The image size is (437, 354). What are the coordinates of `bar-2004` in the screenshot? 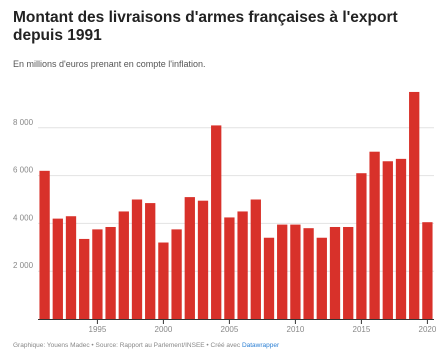 It's located at (216, 222).